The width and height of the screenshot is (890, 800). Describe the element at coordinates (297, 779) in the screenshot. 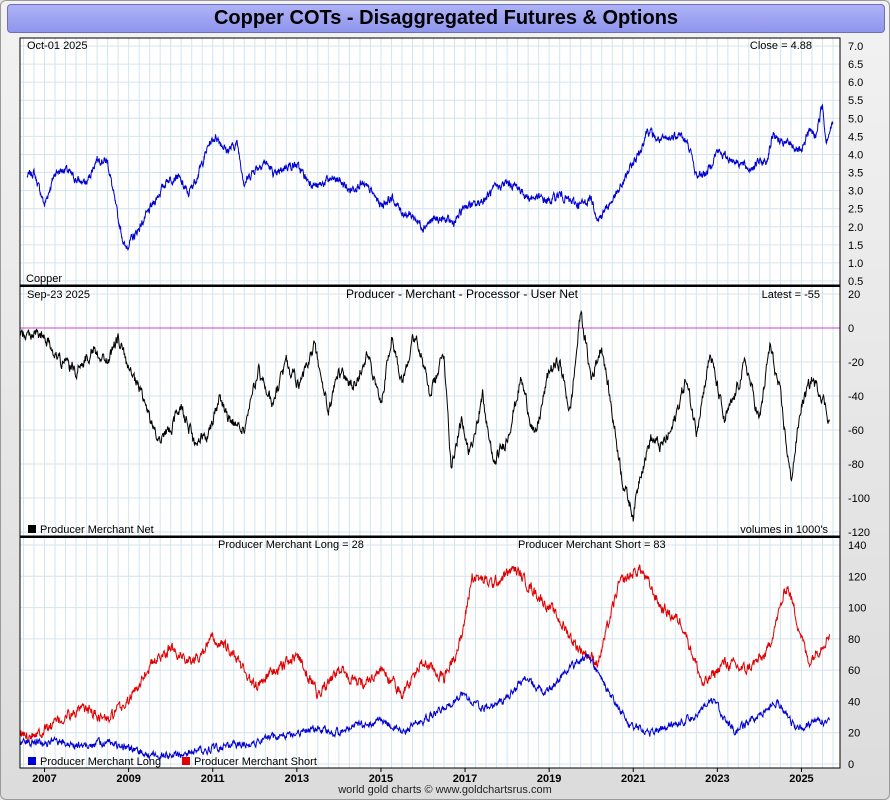

I see `xtick-label: 2013` at that location.